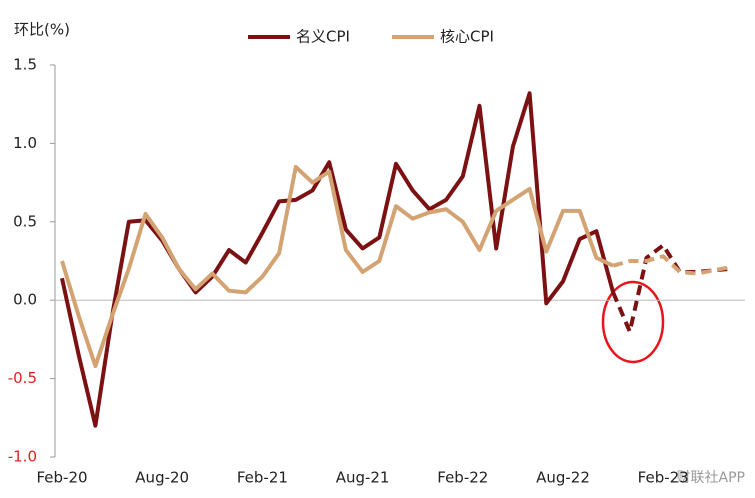 This screenshot has width=755, height=498. What do you see at coordinates (22, 378) in the screenshot?
I see `y-tick-label: -0.5` at bounding box center [22, 378].